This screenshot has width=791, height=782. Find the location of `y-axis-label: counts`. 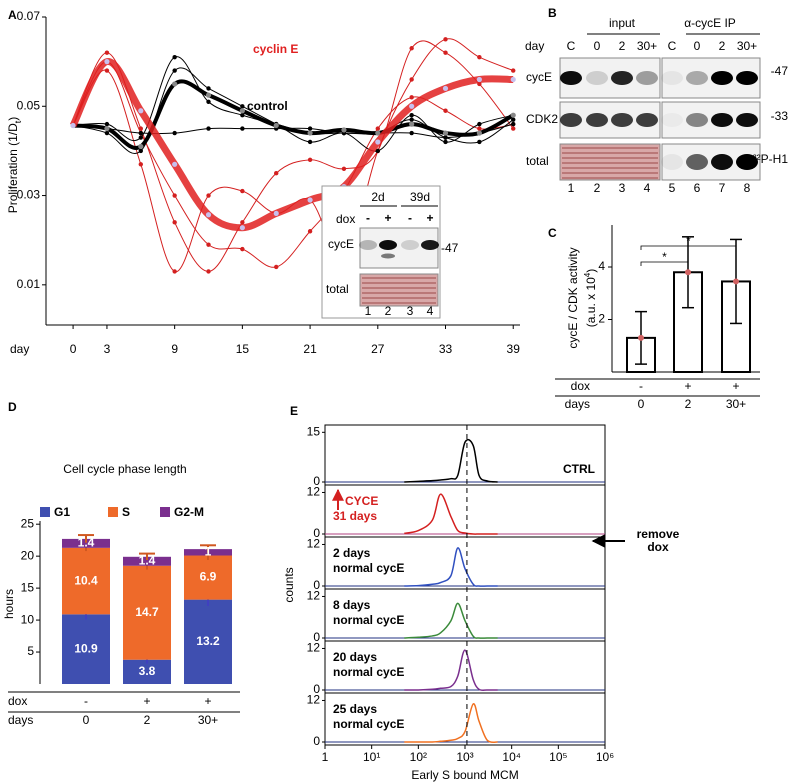

y-axis-label: counts is located at coordinates (289, 584).